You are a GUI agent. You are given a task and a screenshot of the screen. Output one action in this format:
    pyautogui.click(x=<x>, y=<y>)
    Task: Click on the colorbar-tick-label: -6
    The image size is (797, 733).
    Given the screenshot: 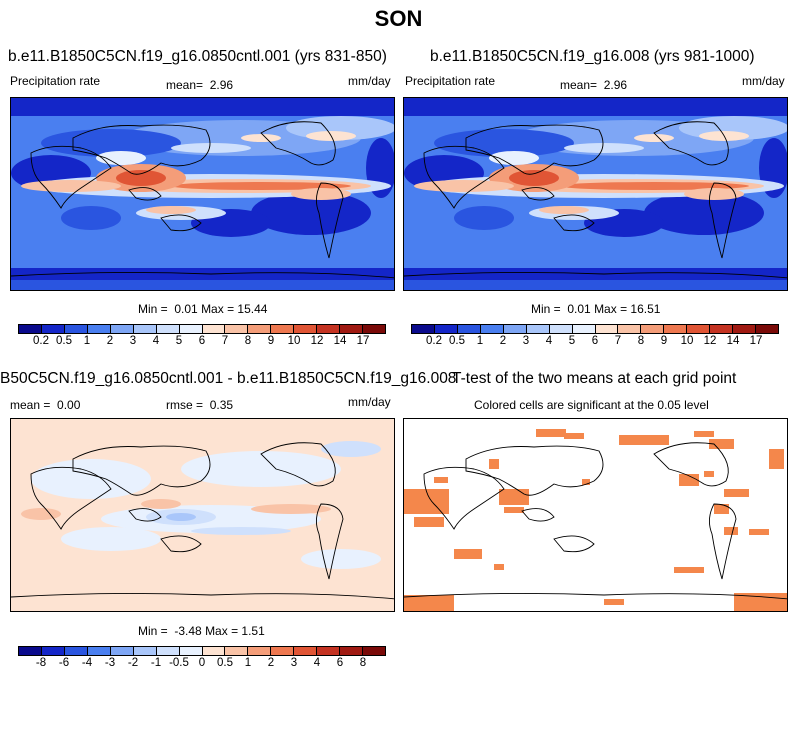 What is the action you would take?
    pyautogui.click(x=64, y=663)
    